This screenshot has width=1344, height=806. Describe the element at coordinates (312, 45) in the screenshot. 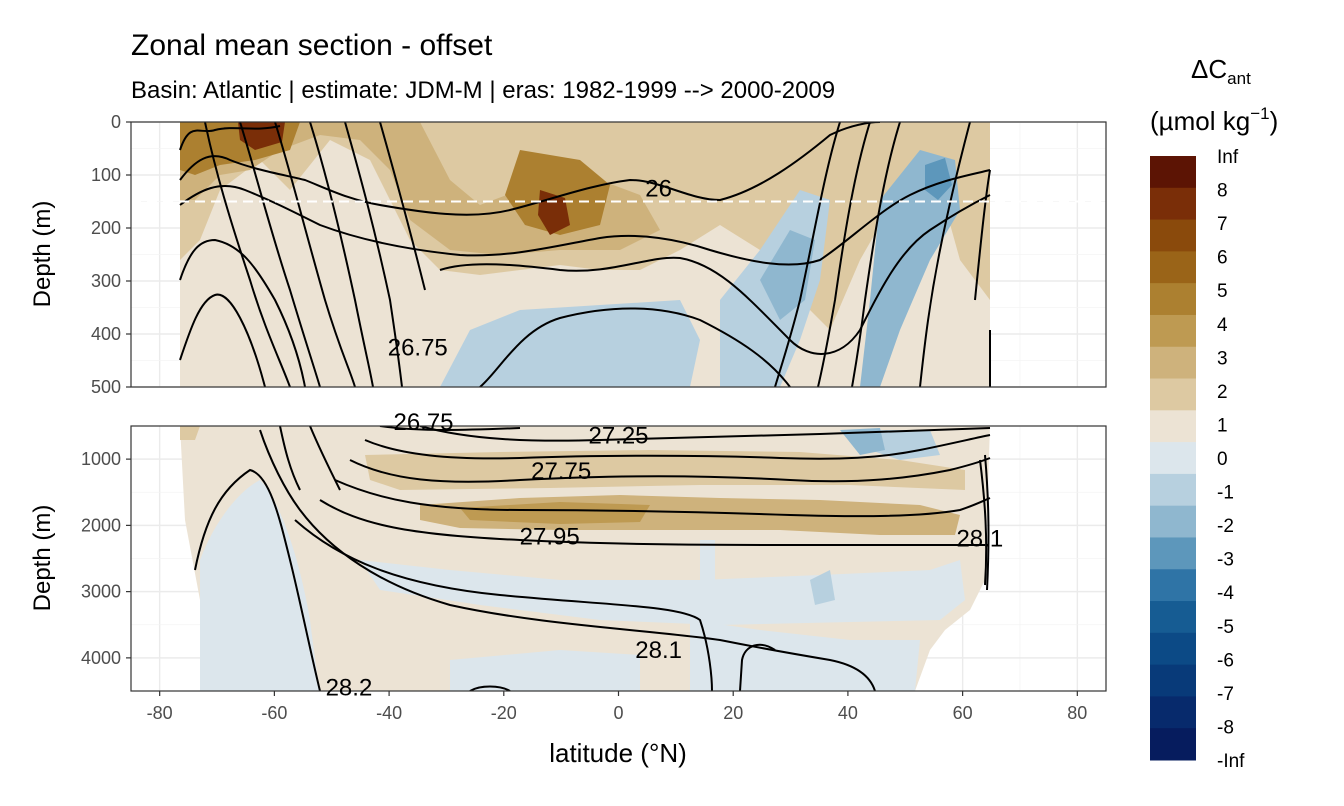

I see `chart-title: Zonal mean section - offset` at that location.